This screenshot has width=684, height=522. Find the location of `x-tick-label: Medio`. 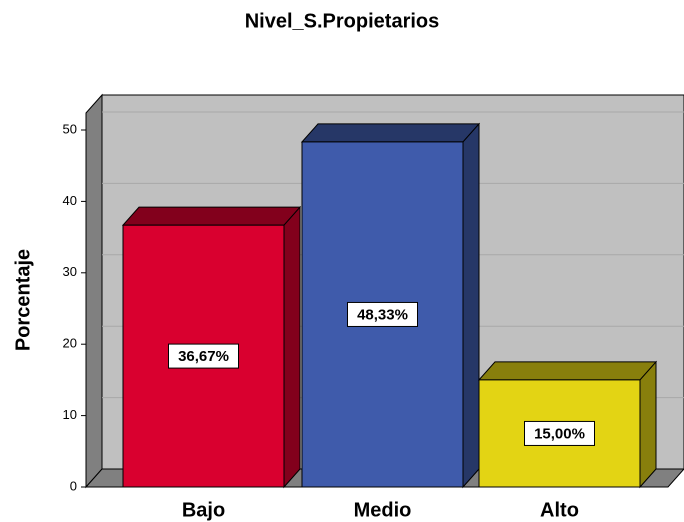

x-tick-label: Medio is located at coordinates (383, 510).